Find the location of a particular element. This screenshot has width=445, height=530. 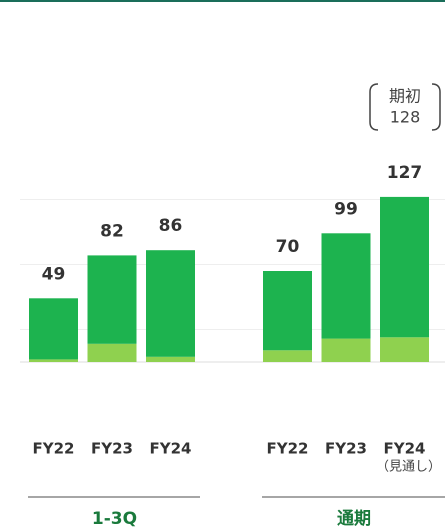

data-label: 70 is located at coordinates (288, 247).